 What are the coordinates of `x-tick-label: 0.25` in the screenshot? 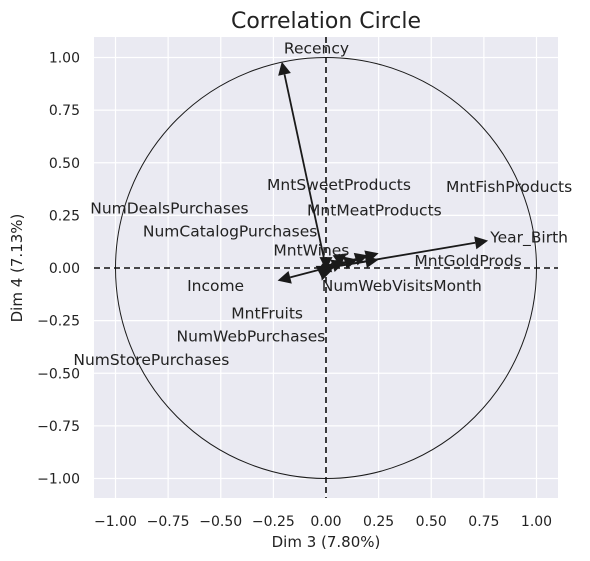 It's located at (378, 522).